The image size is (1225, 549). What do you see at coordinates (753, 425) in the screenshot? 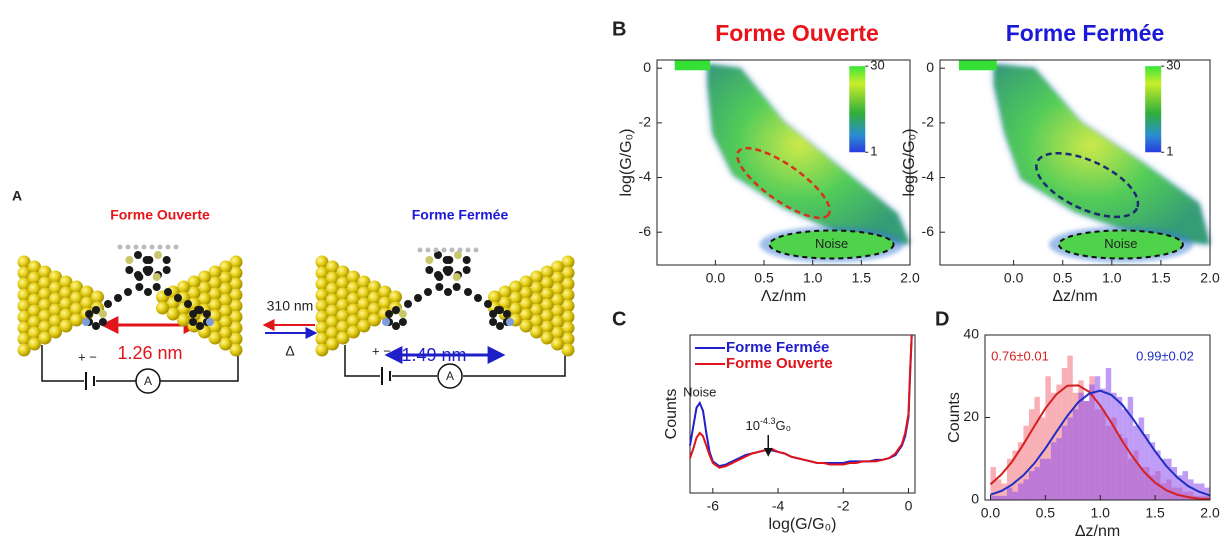
I see `peak-label-part: 10` at bounding box center [753, 425].